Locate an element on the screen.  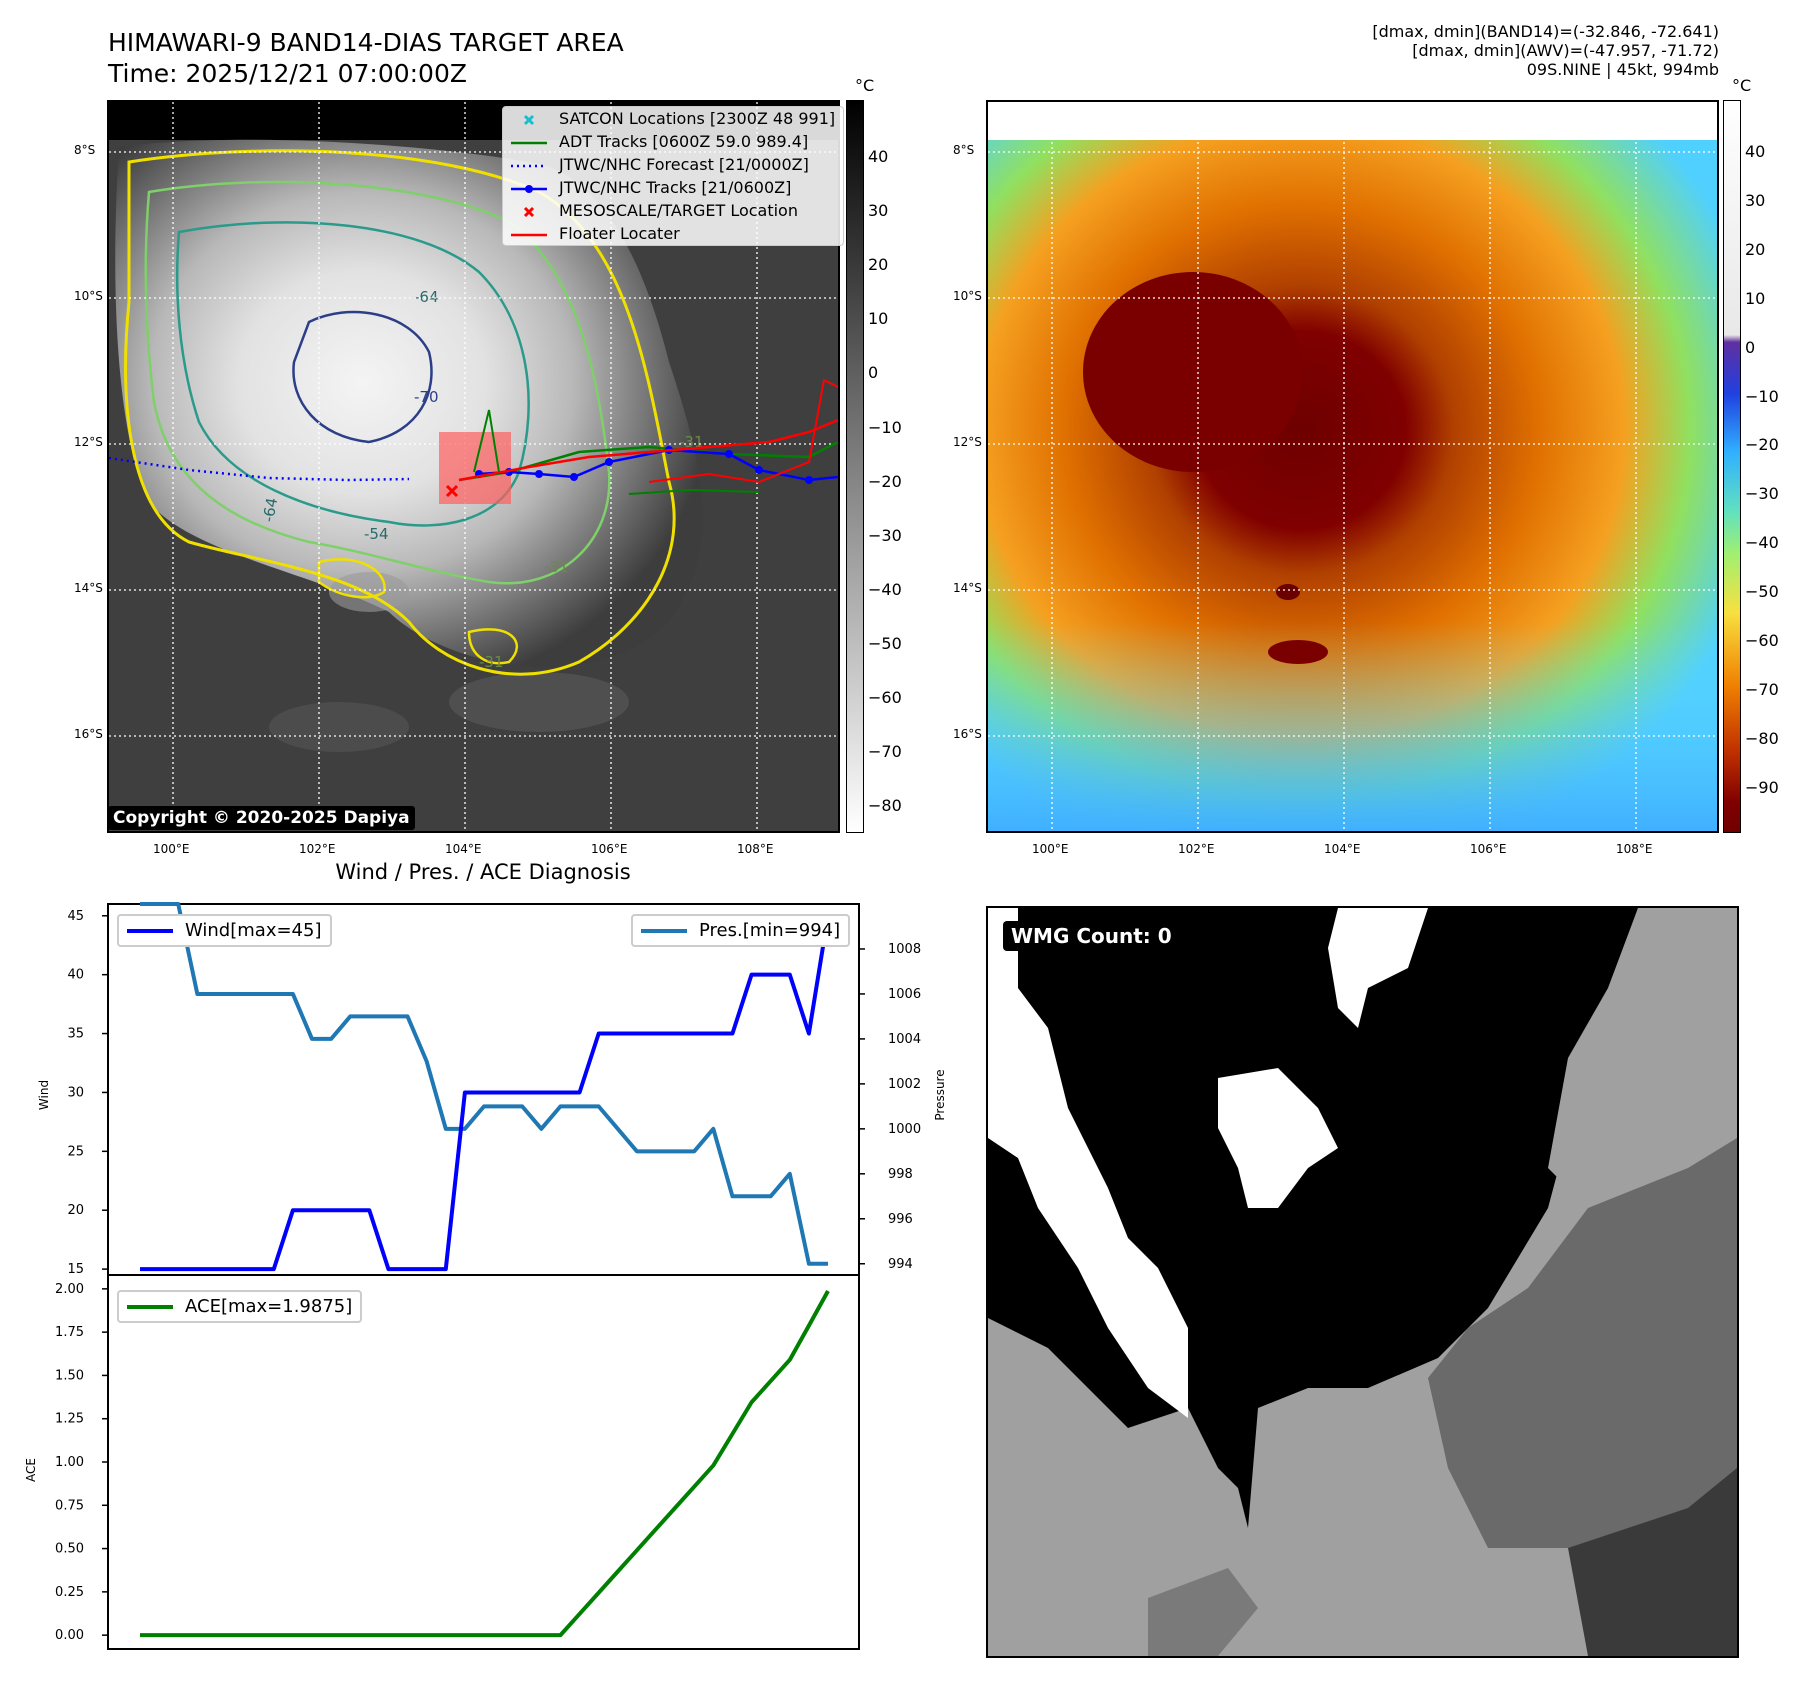
diagnosis-title: Wind / Pres. / ACE Diagnosis is located at coordinates (483, 872).